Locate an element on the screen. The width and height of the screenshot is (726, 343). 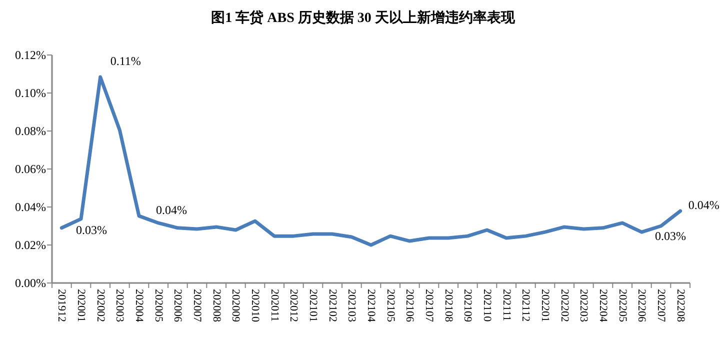
x-tick-label: 202101 is located at coordinates (313, 305).